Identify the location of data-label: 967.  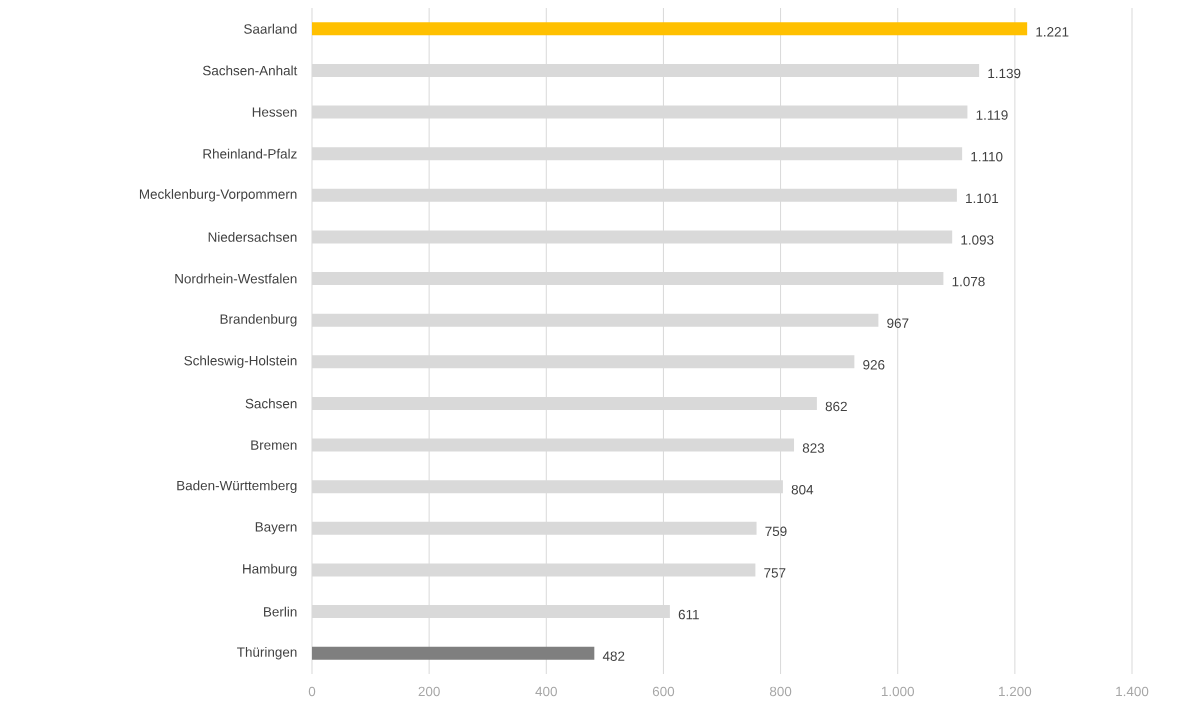
(898, 323).